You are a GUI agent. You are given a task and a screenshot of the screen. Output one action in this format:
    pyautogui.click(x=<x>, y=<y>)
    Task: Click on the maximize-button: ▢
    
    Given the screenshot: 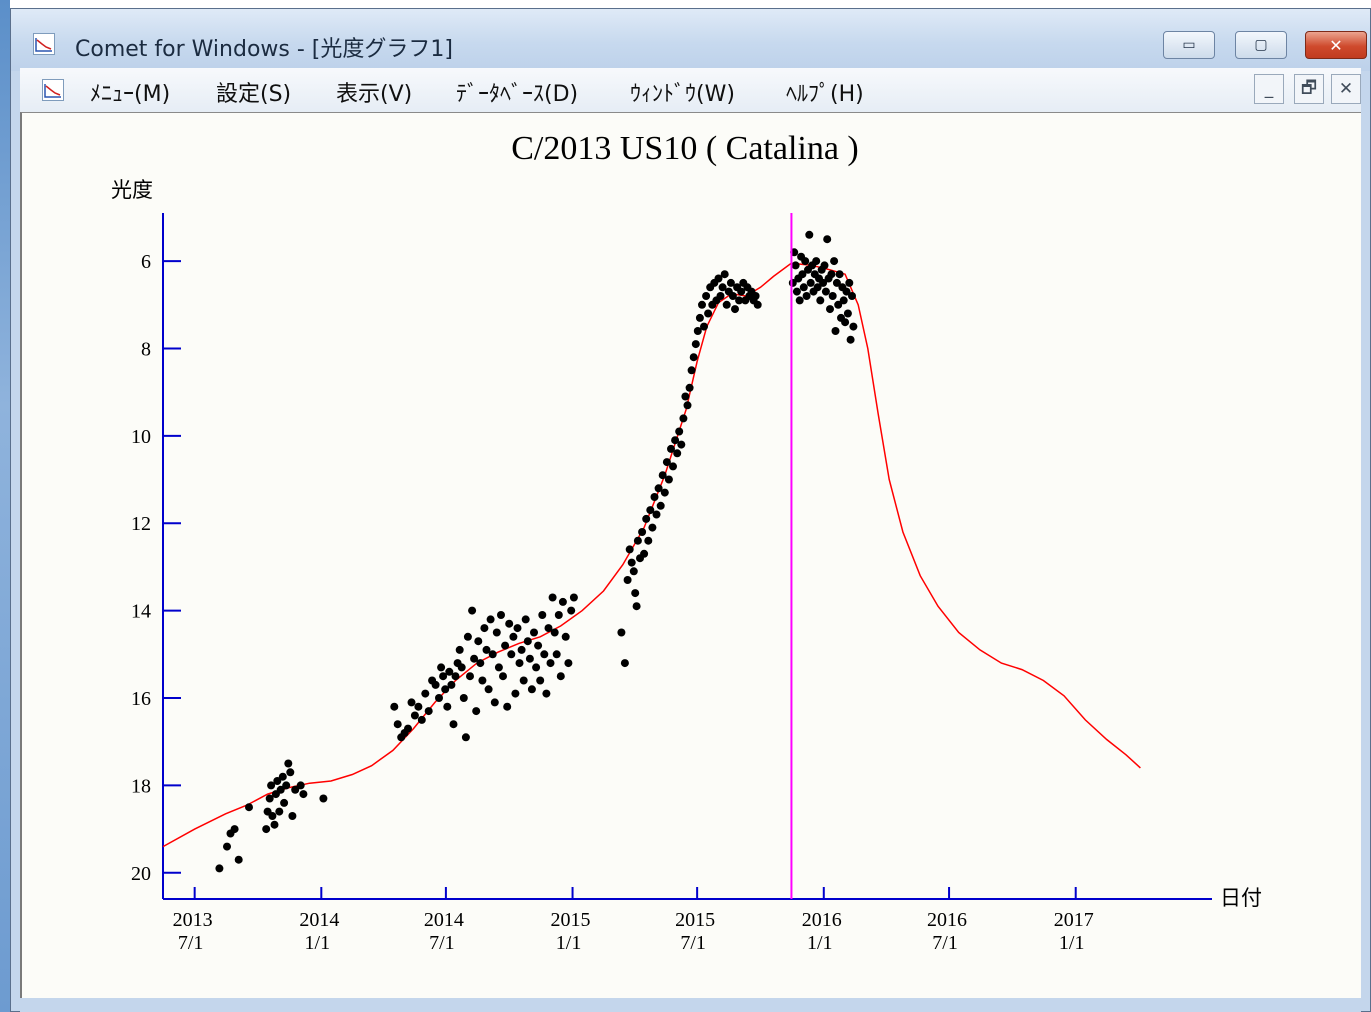 What is the action you would take?
    pyautogui.click(x=1261, y=45)
    